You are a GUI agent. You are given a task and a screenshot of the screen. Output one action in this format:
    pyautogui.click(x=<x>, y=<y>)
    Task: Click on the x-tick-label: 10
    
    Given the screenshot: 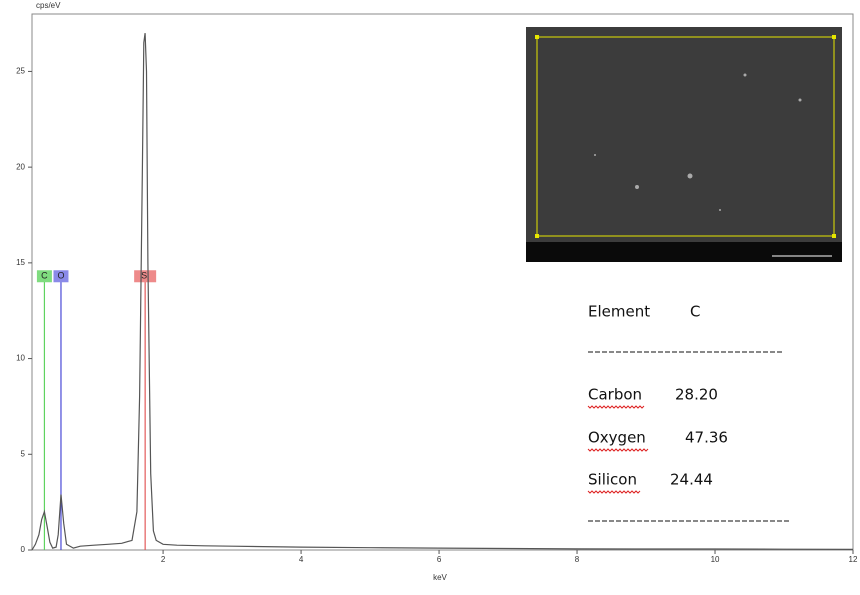 What is the action you would take?
    pyautogui.click(x=715, y=559)
    